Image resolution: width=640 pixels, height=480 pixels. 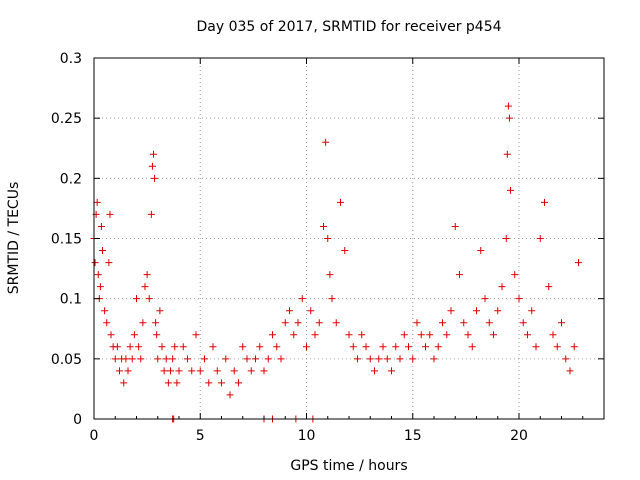 What do you see at coordinates (71, 300) in the screenshot?
I see `y-tick-label: 0.1` at bounding box center [71, 300].